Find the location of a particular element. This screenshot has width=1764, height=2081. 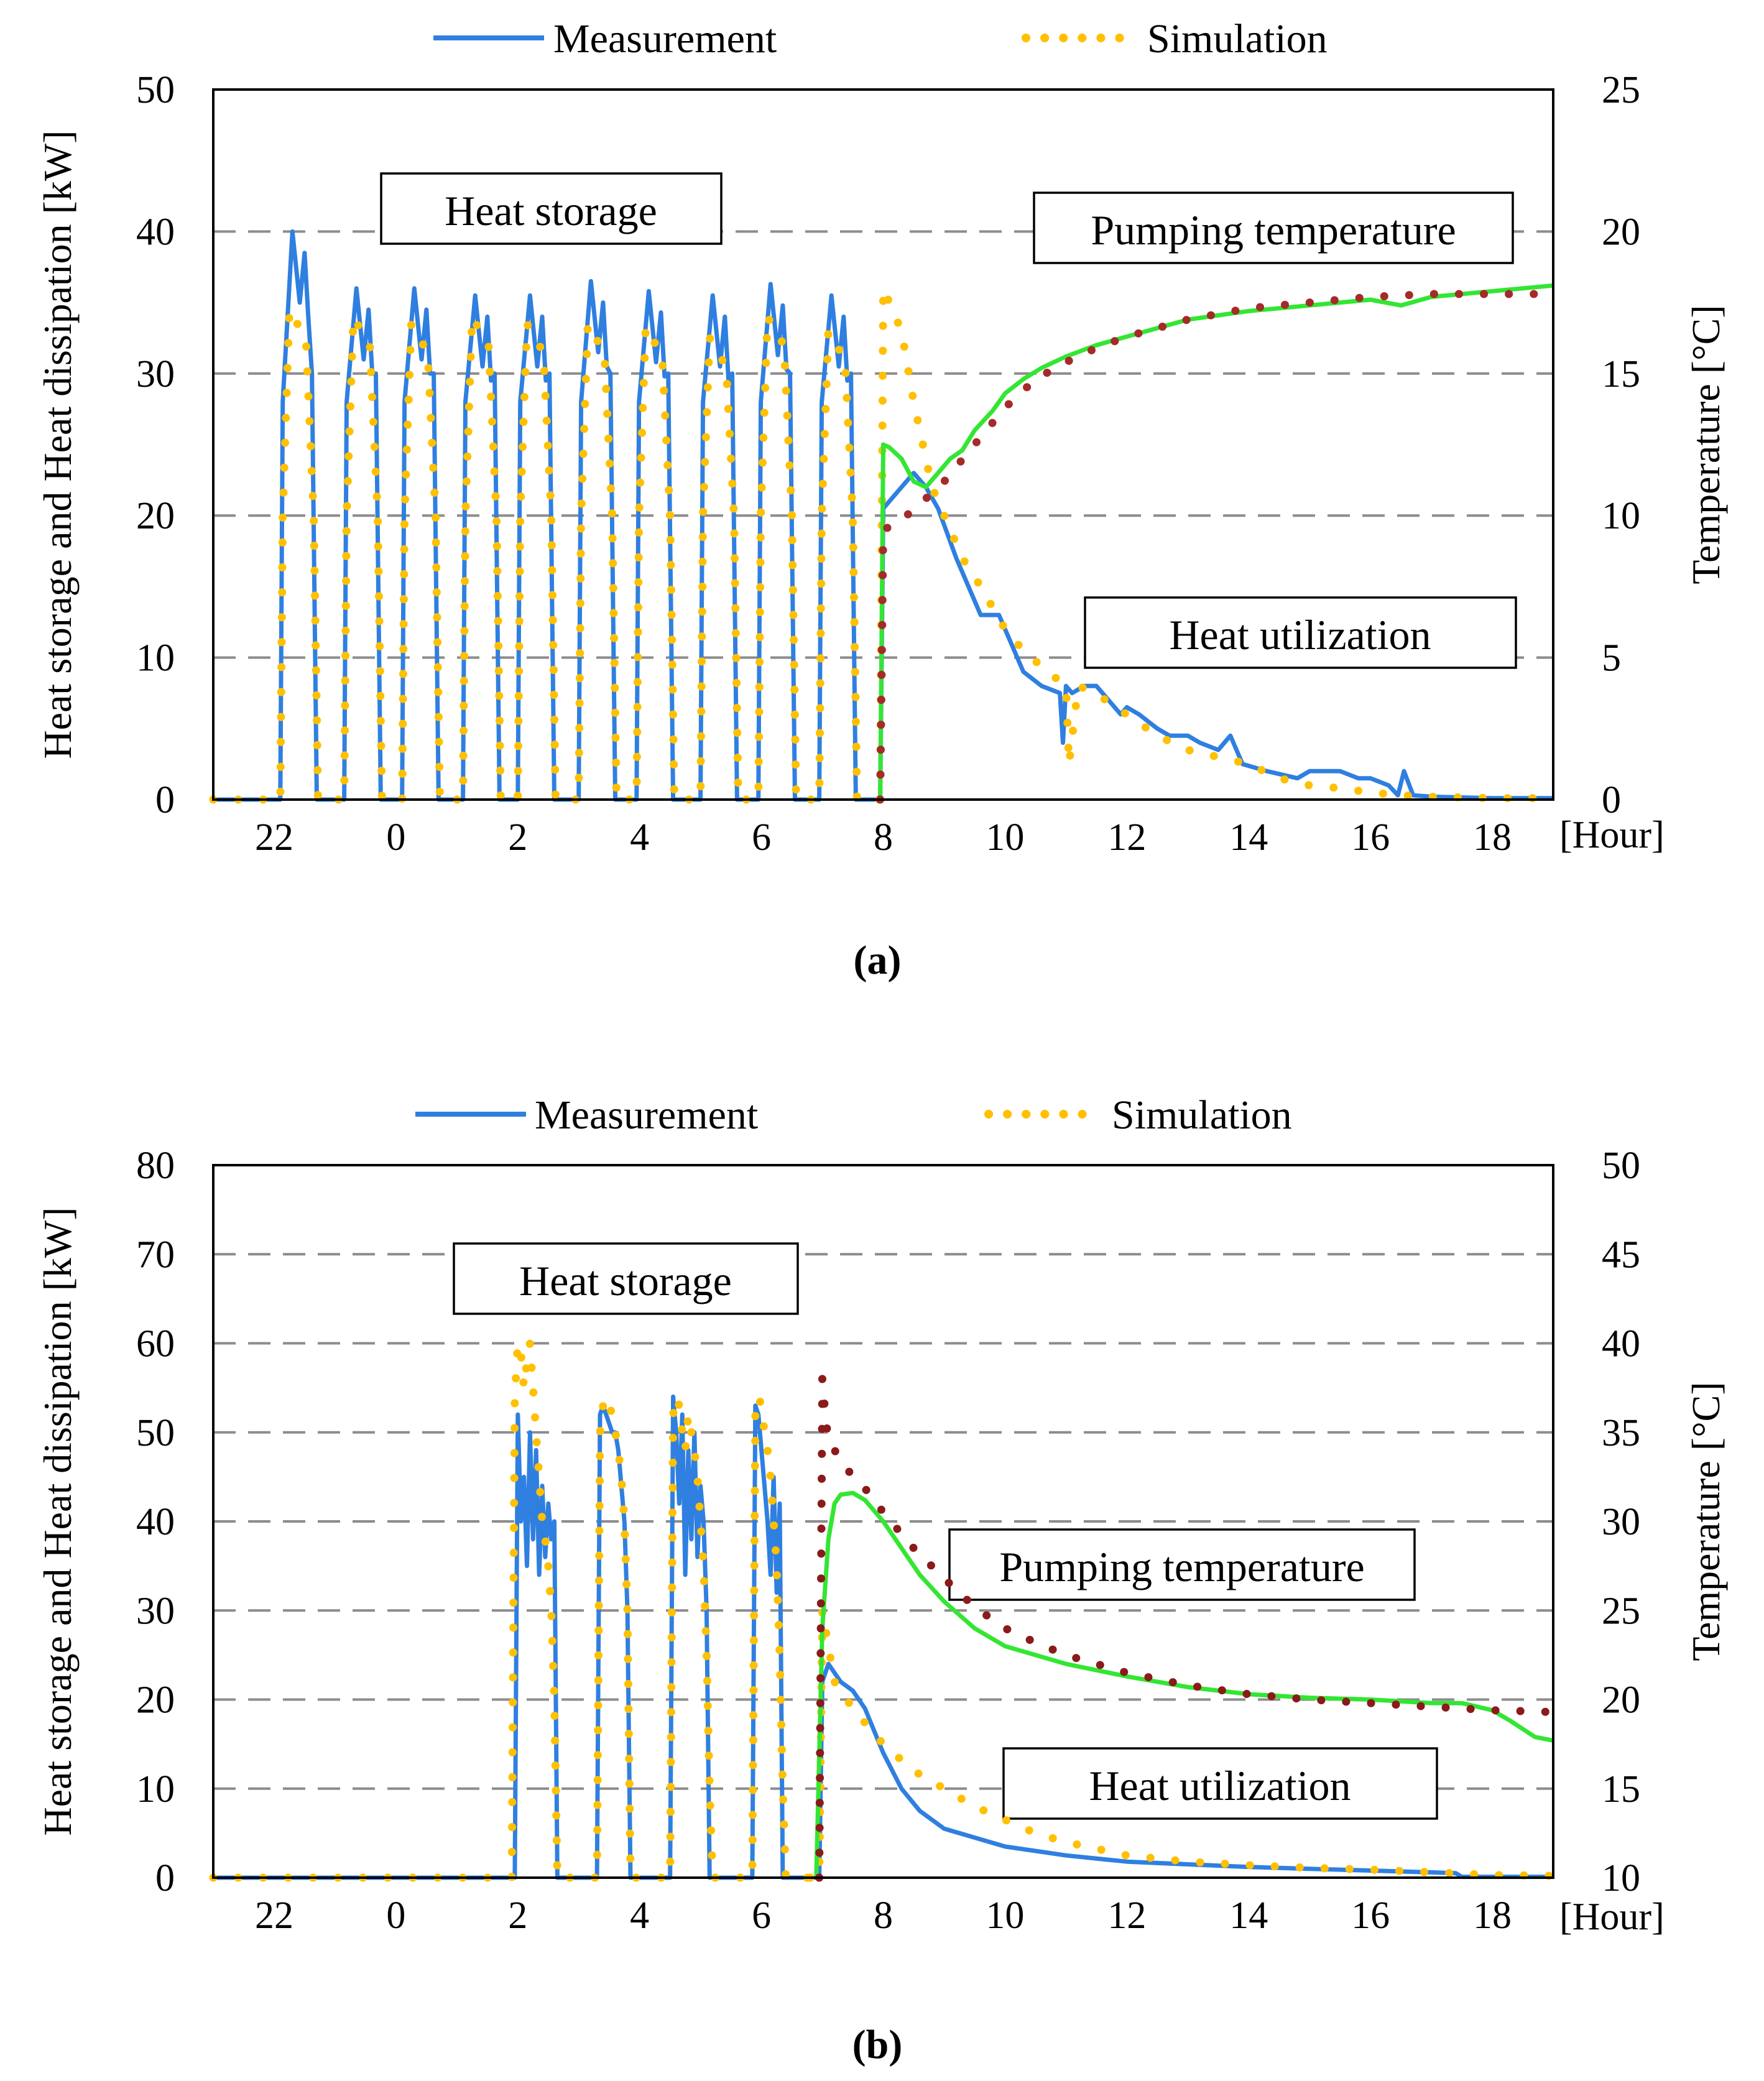

x-ticks-b: 22 0 2 4 6 8 10 12 14 16 18 is located at coordinates (884, 1915).